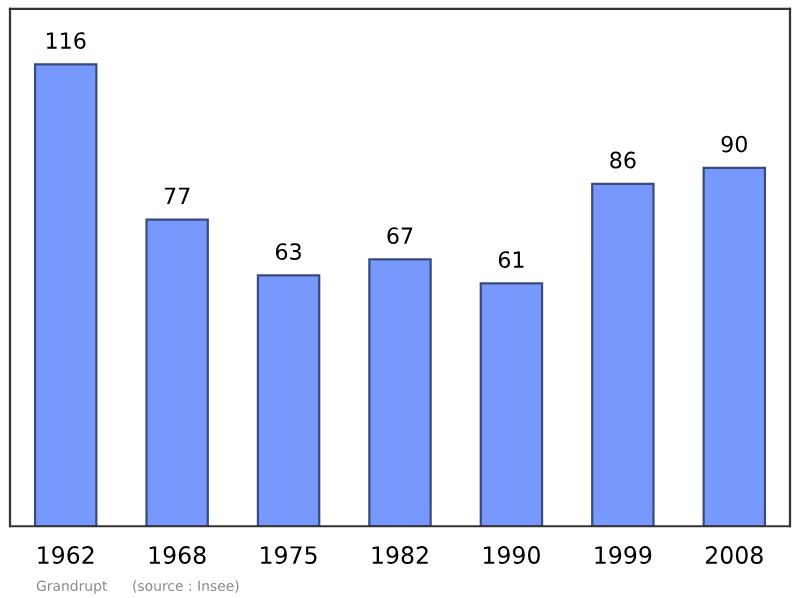 This screenshot has width=800, height=598. I want to click on x-tick-label: 2008, so click(734, 555).